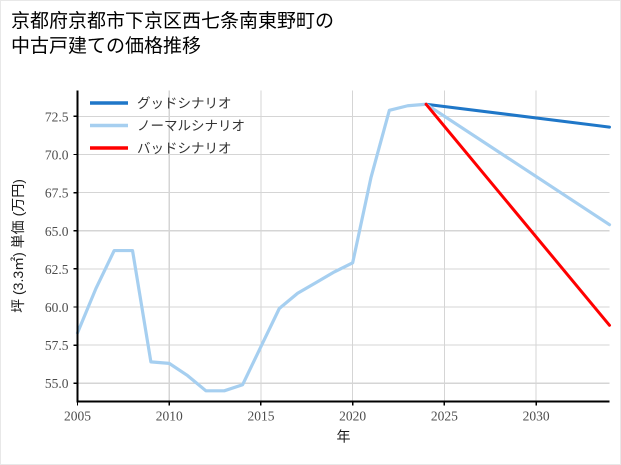 The image size is (621, 465). What do you see at coordinates (57, 155) in the screenshot?
I see `y-tick-label: 70.0` at bounding box center [57, 155].